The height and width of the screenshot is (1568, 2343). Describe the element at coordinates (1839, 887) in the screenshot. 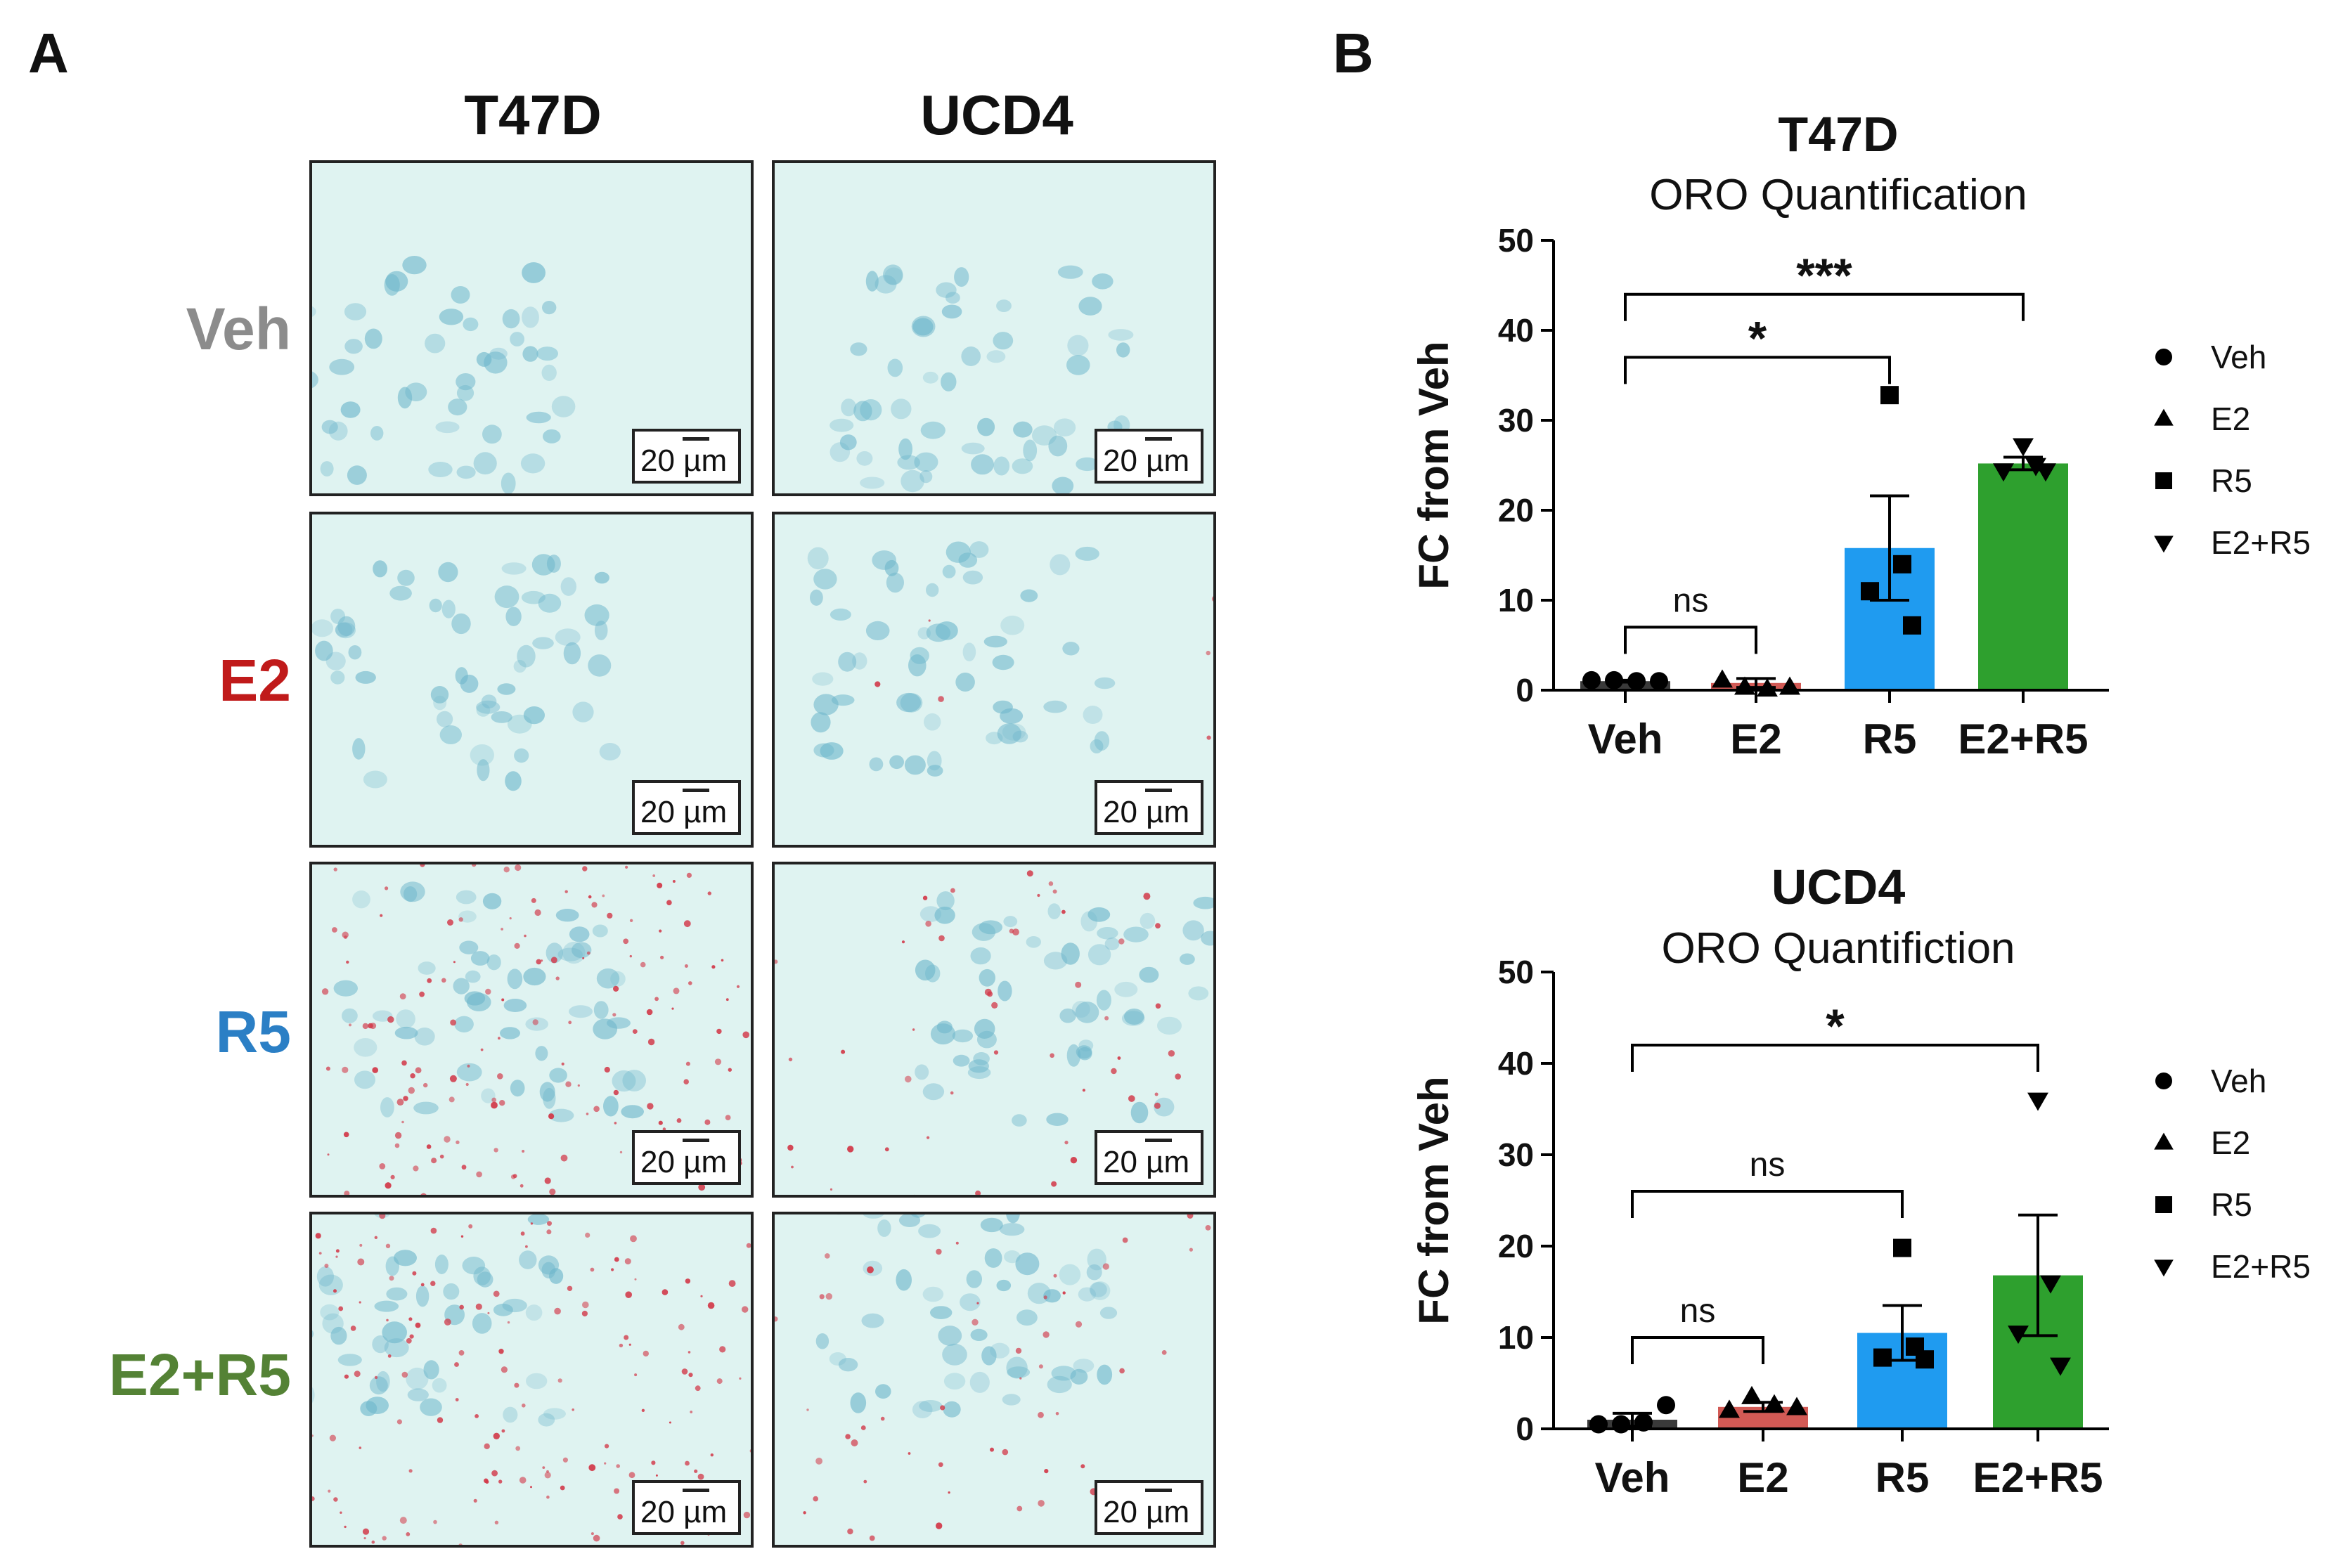

I see `chart-title: UCD4` at that location.